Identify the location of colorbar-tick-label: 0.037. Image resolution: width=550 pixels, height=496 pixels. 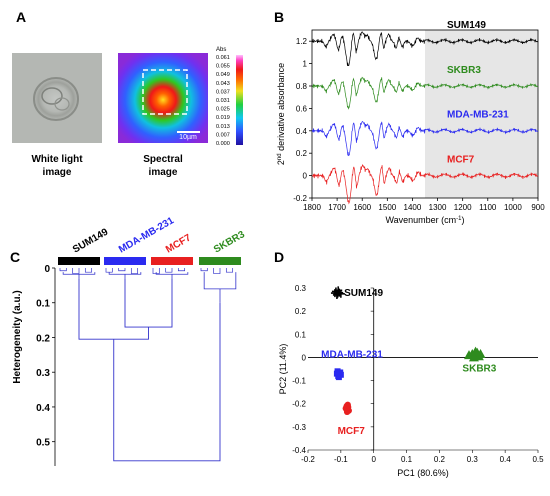
(223, 92).